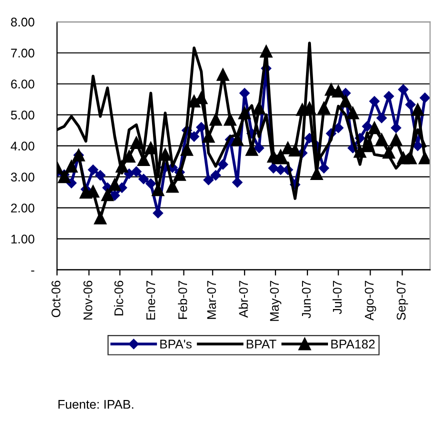 This screenshot has height=429, width=442. What do you see at coordinates (243, 299) in the screenshot?
I see `x-tick-label: Abr-07` at bounding box center [243, 299].